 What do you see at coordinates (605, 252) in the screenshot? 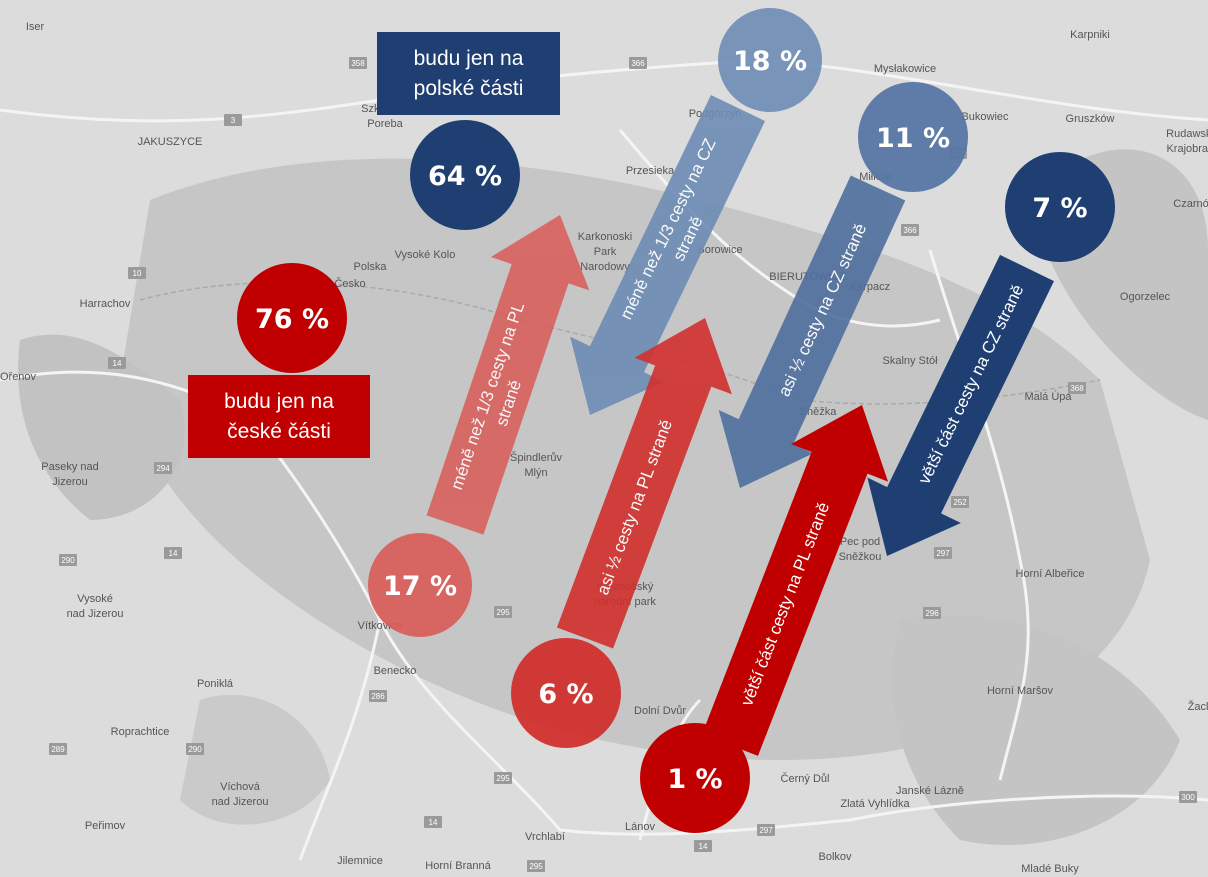
I see `place-label: Park` at bounding box center [605, 252].